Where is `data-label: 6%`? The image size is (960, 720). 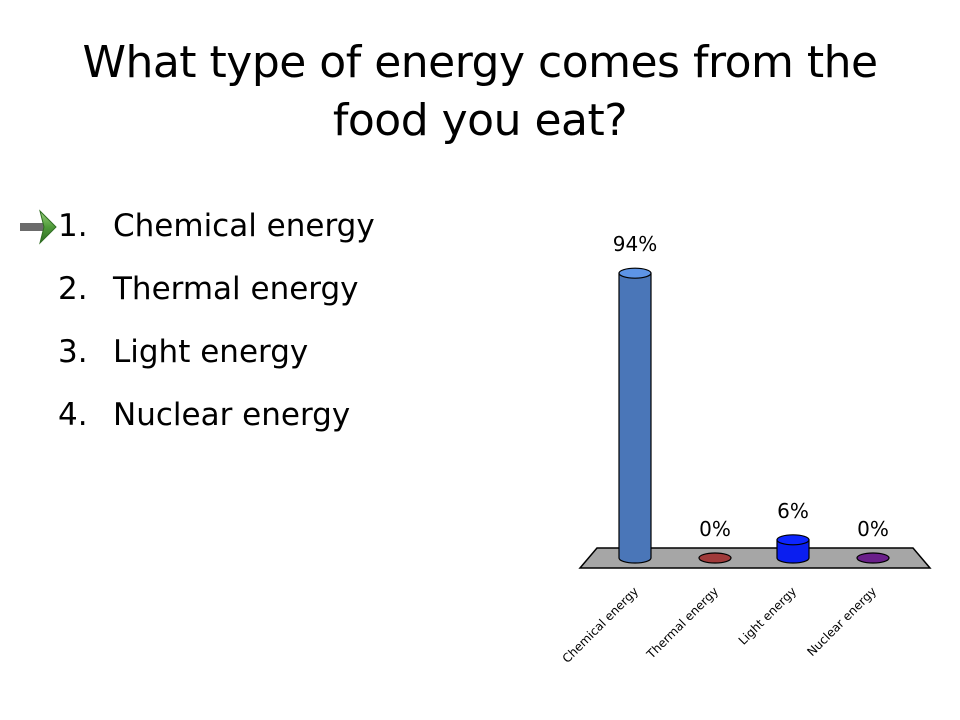
data-label: 6% is located at coordinates (793, 511).